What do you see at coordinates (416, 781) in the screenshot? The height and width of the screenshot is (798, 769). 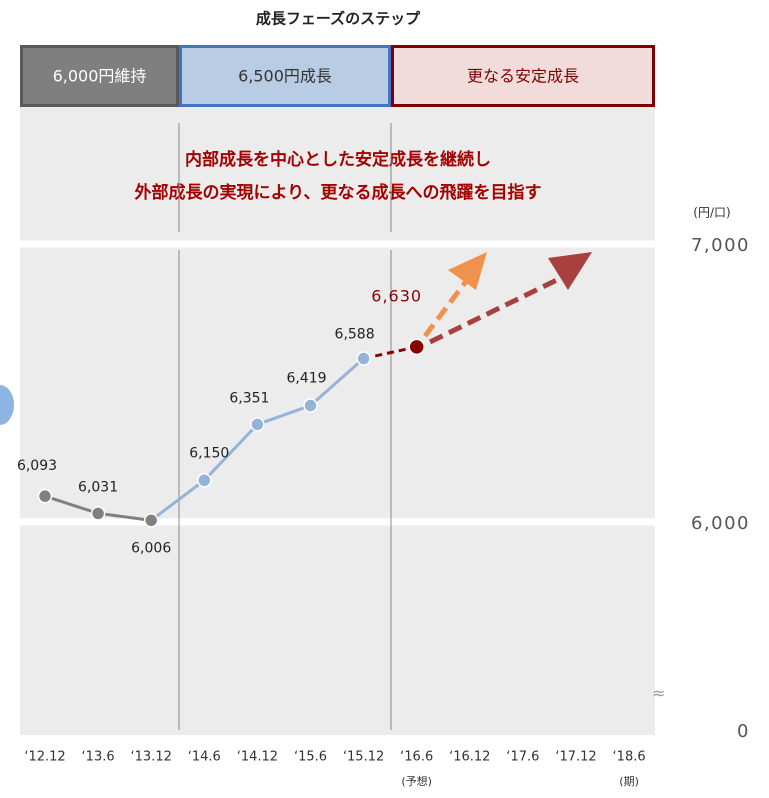 I see `x-tick-note: (予想)` at bounding box center [416, 781].